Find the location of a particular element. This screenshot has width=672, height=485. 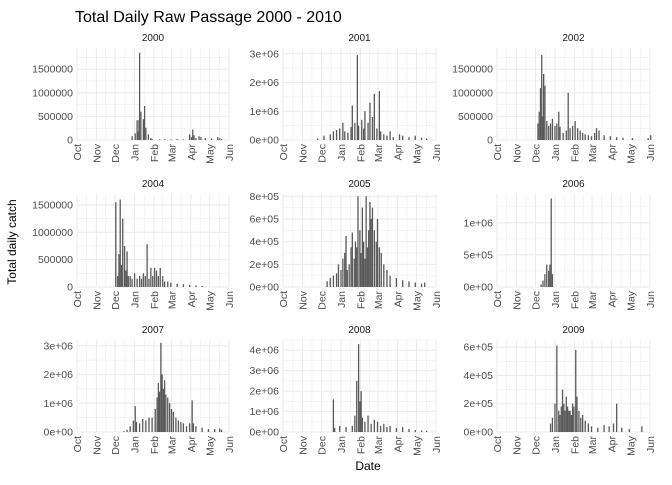

y-tick-label: 2e+06 is located at coordinates (265, 83).